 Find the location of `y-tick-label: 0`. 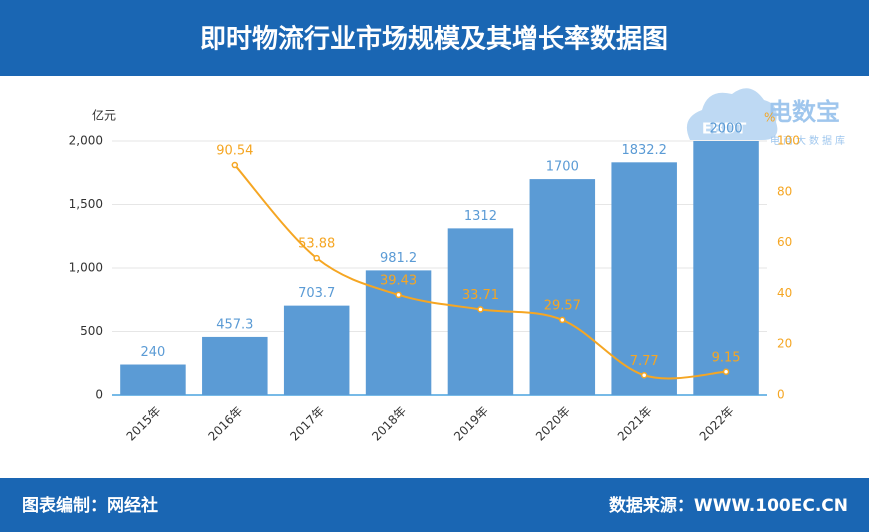

y-tick-label: 0 is located at coordinates (99, 395).